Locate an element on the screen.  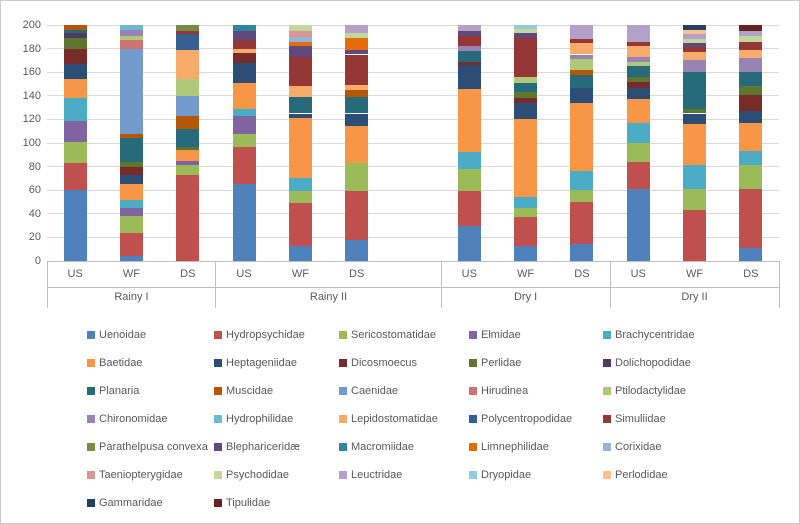
legend-item-leuctridae: Leuctridae is located at coordinates (370, 475).